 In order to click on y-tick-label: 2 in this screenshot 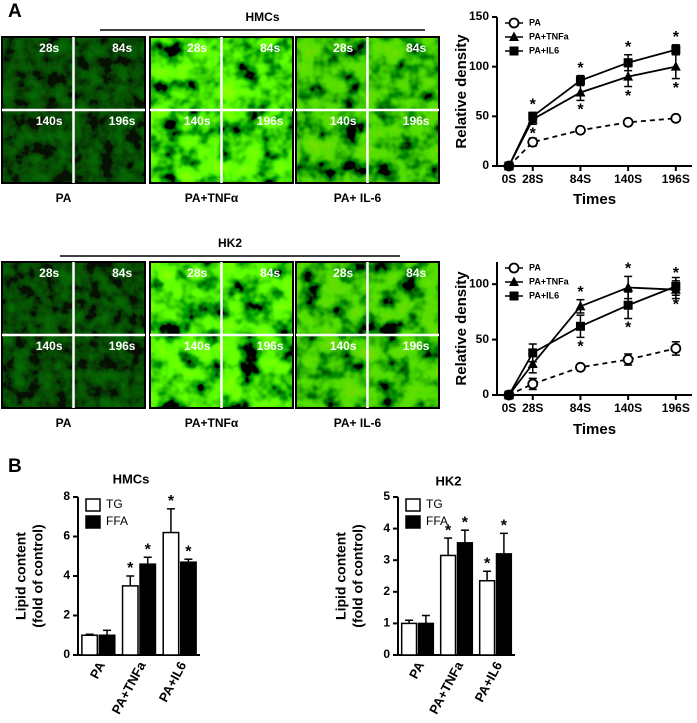, I will do `click(386, 591)`.